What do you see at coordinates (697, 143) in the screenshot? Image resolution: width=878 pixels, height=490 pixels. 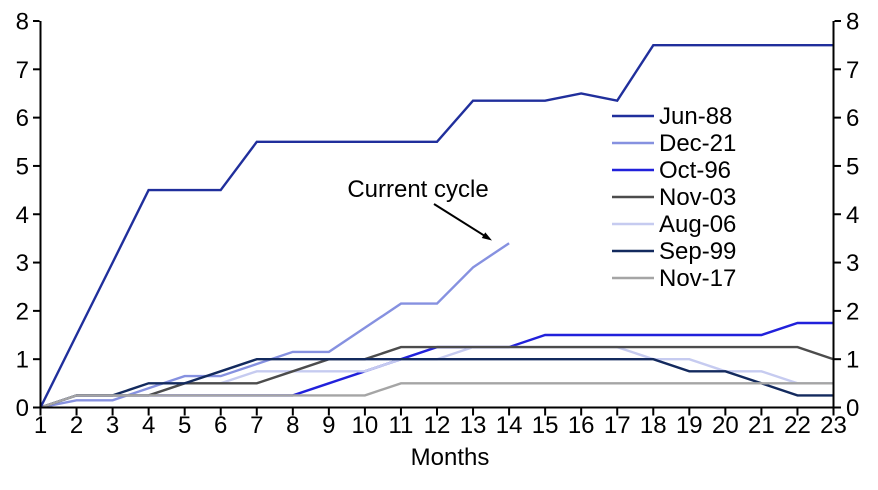 I see `legend-label-Dec-21: Dec-21` at bounding box center [697, 143].